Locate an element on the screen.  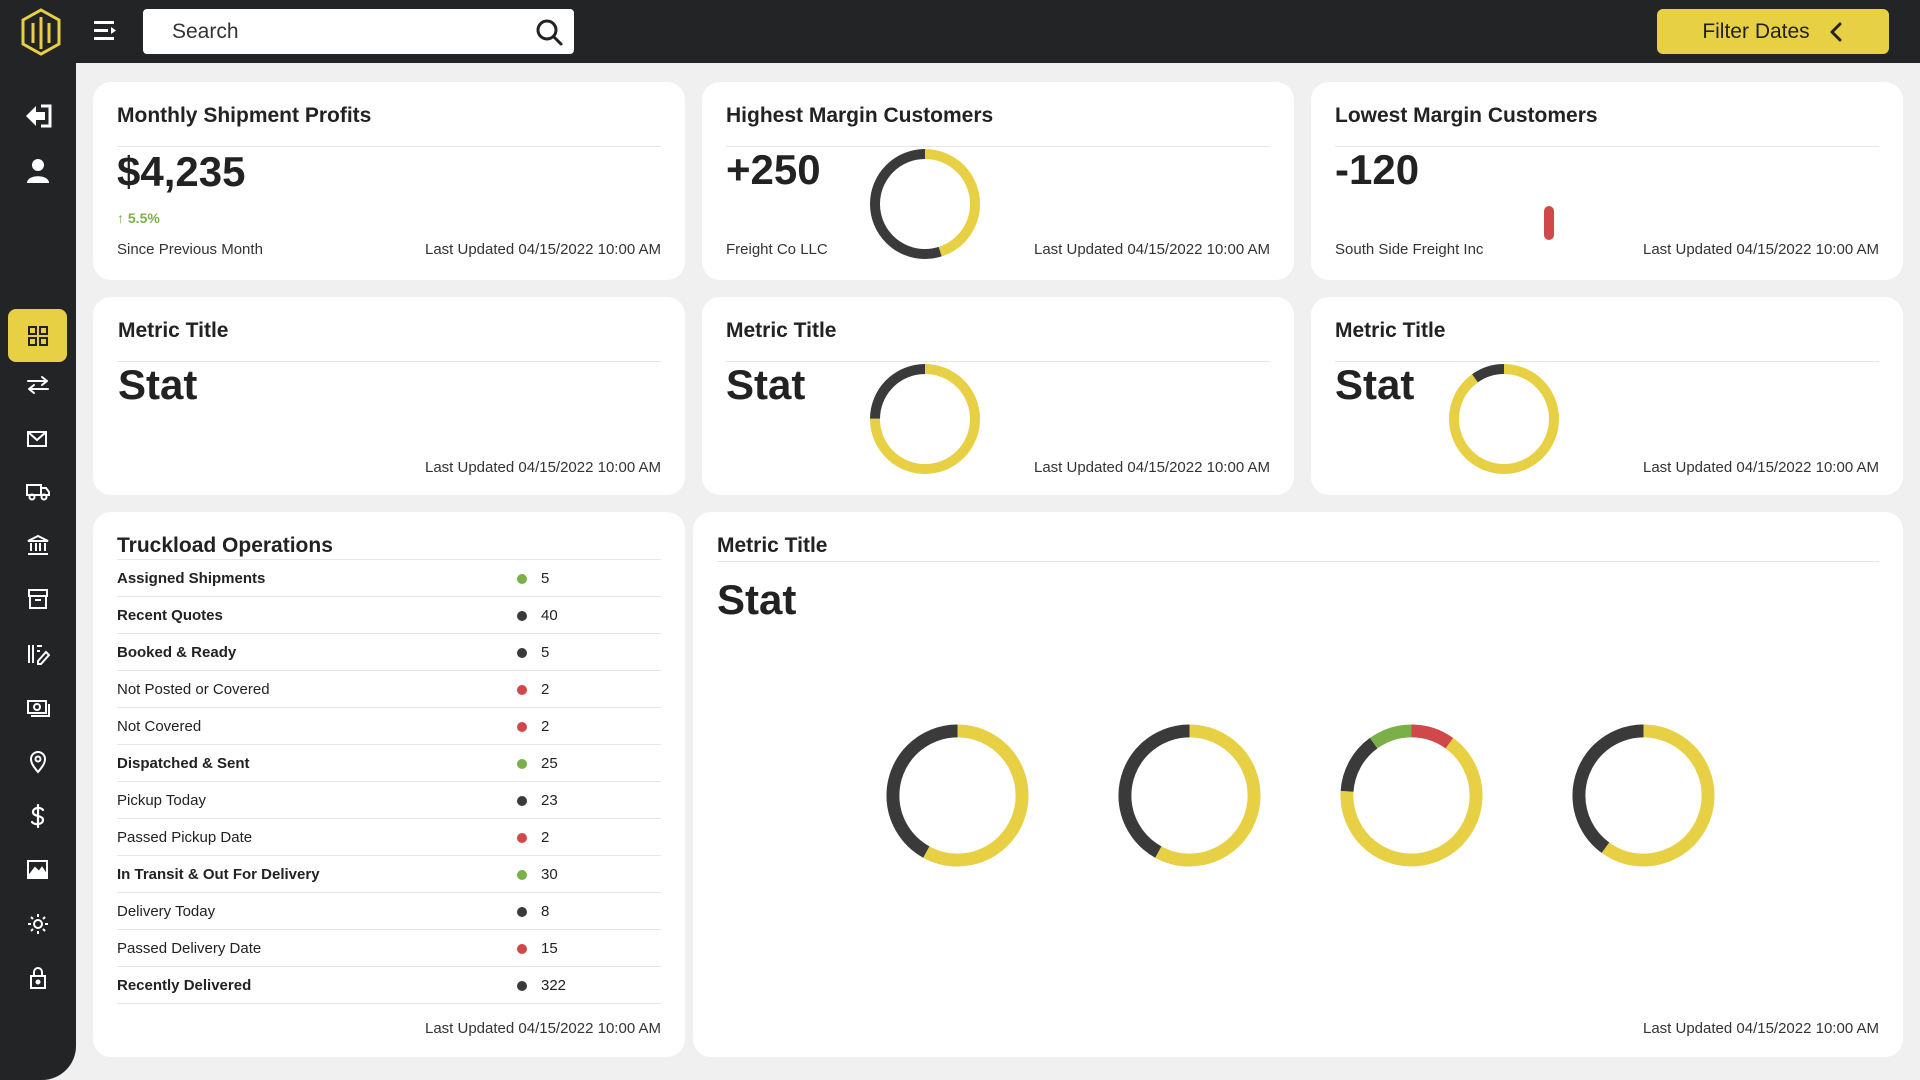
bank-icon is located at coordinates (37, 545).